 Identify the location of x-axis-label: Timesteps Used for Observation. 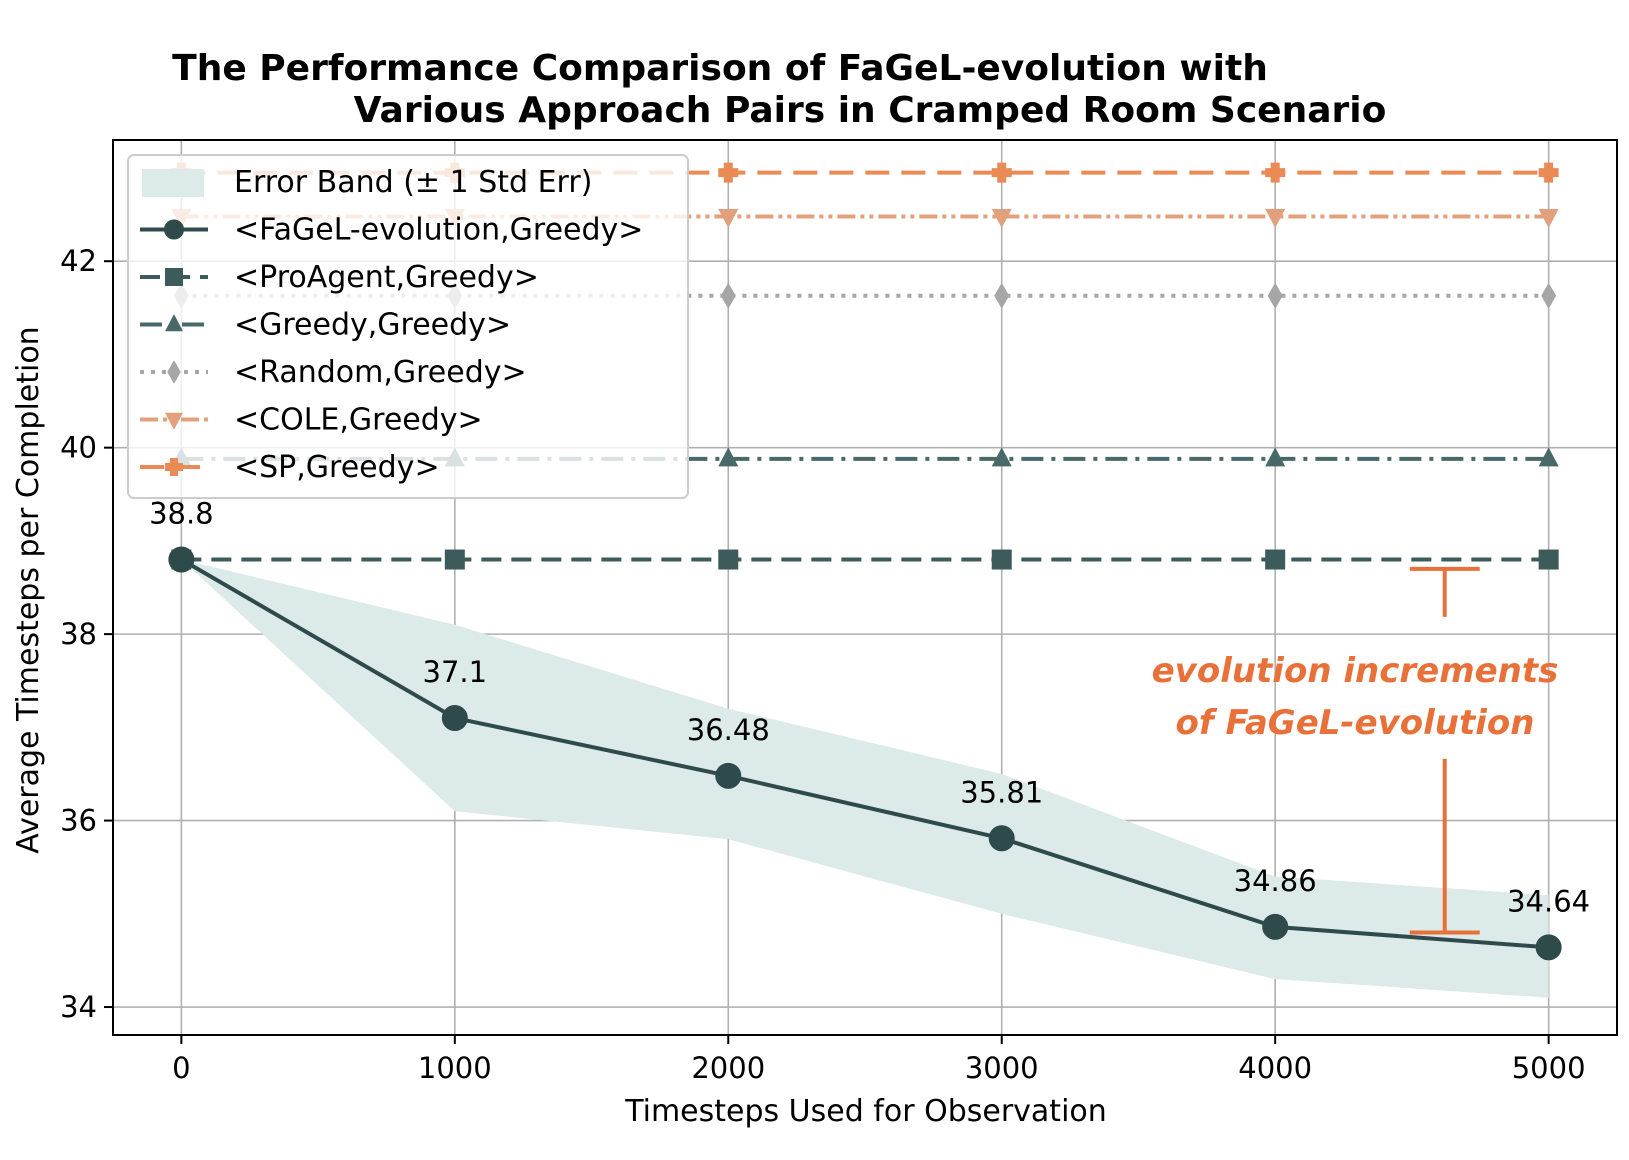
(865, 1111).